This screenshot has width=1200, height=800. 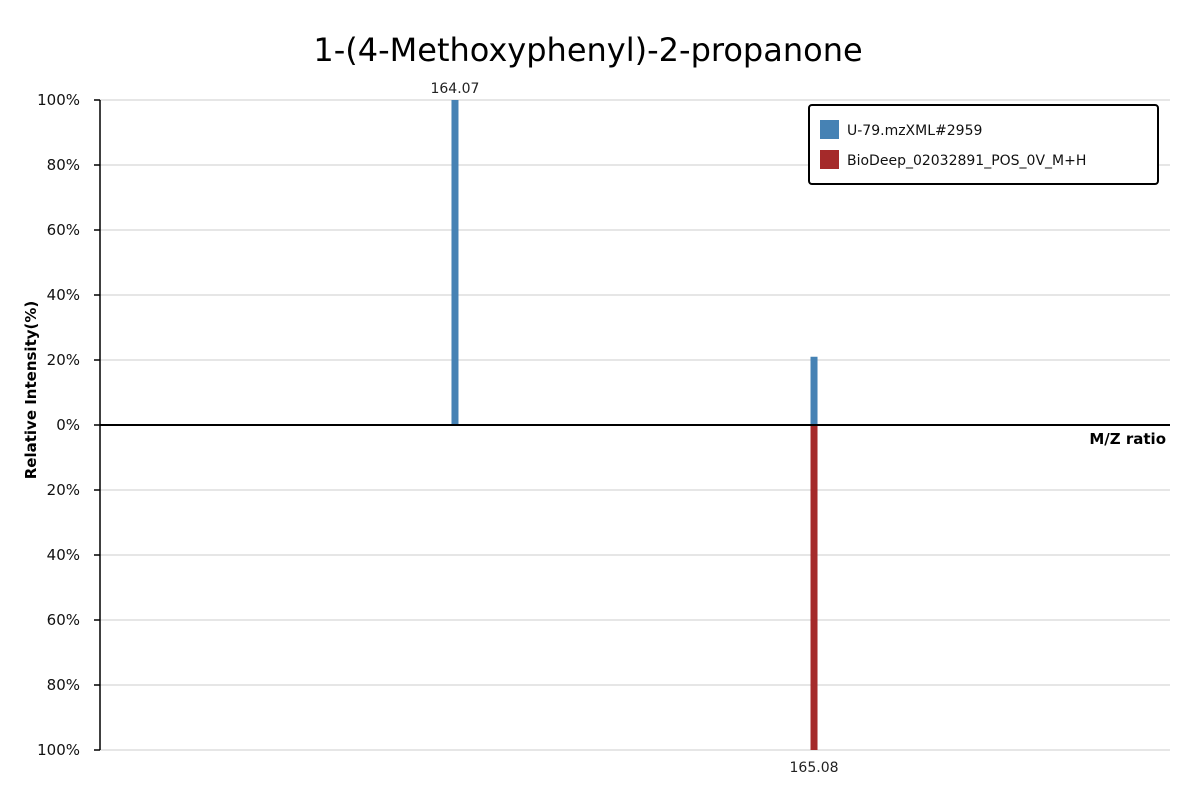 What do you see at coordinates (454, 89) in the screenshot?
I see `peak-label: 164.07` at bounding box center [454, 89].